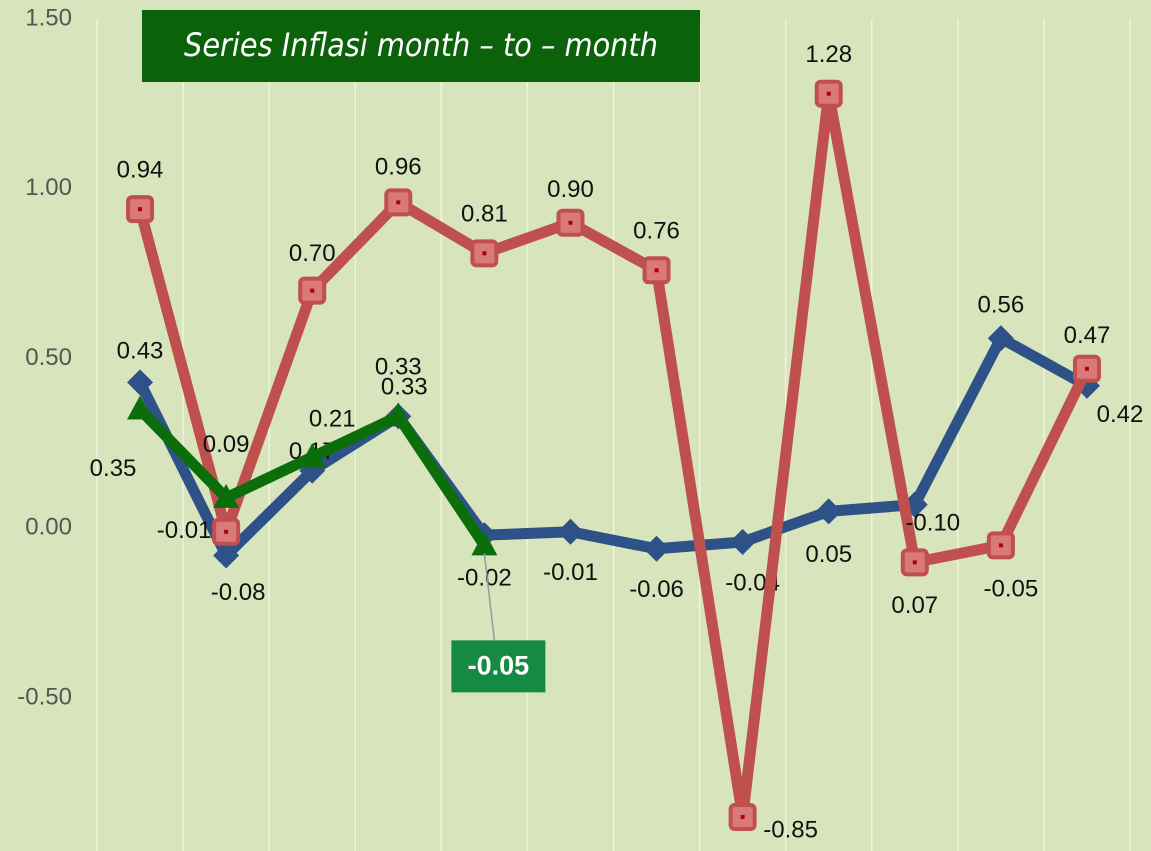 This screenshot has height=851, width=1151. What do you see at coordinates (44, 697) in the screenshot?
I see `y-tick-label: -0.50` at bounding box center [44, 697].